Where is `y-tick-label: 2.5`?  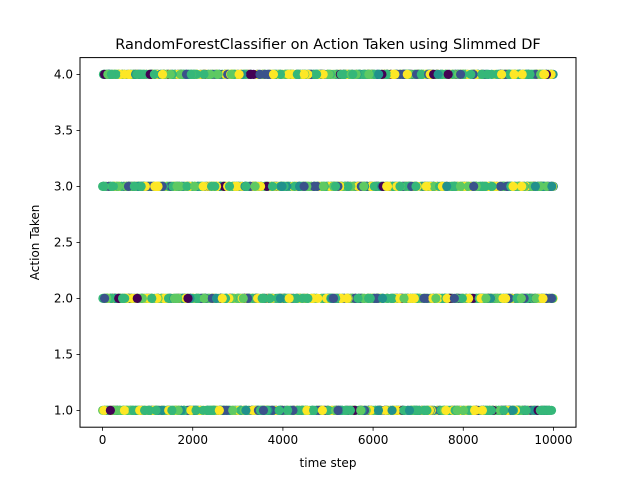
y-tick-label: 2.5 is located at coordinates (63, 243).